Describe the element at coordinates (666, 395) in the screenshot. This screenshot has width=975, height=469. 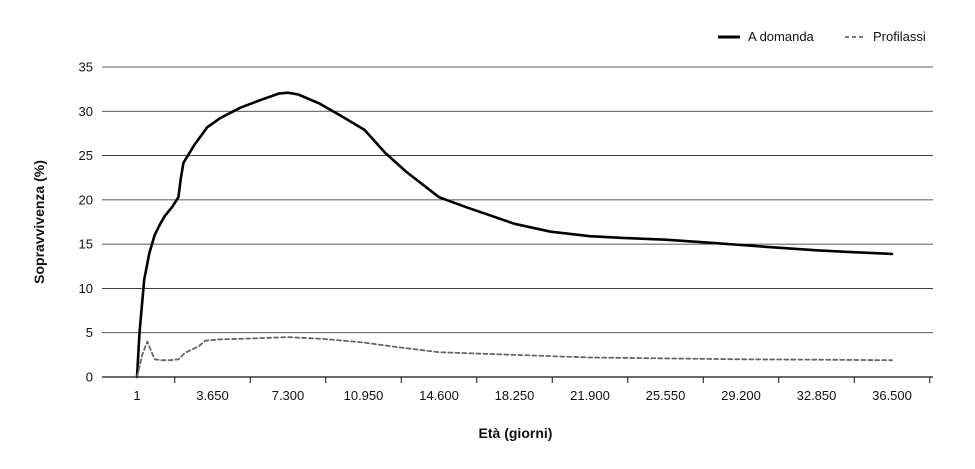
I see `x-tick-label: 25.550` at that location.